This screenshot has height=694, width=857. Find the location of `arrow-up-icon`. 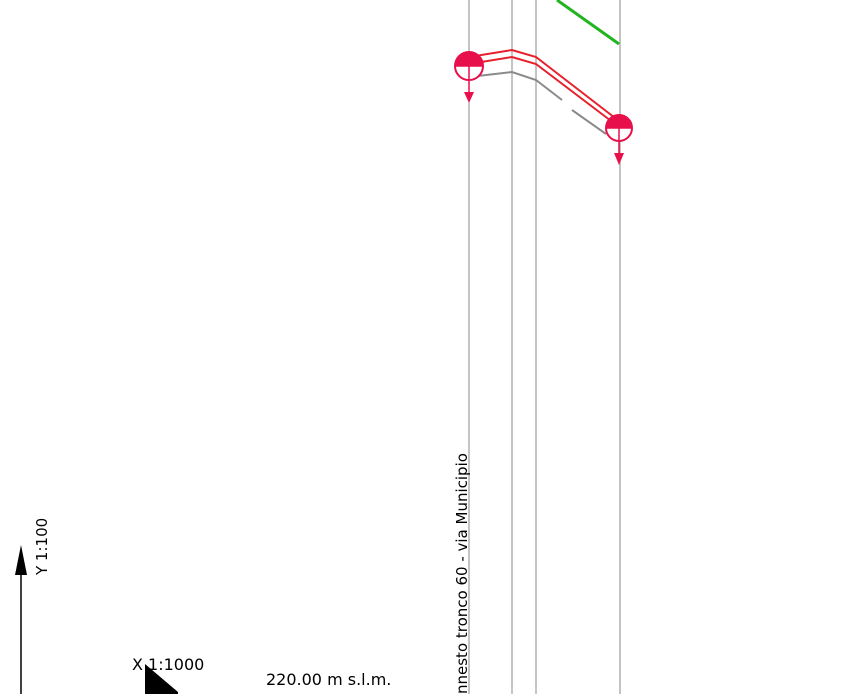

arrow-up-icon is located at coordinates (21, 619).